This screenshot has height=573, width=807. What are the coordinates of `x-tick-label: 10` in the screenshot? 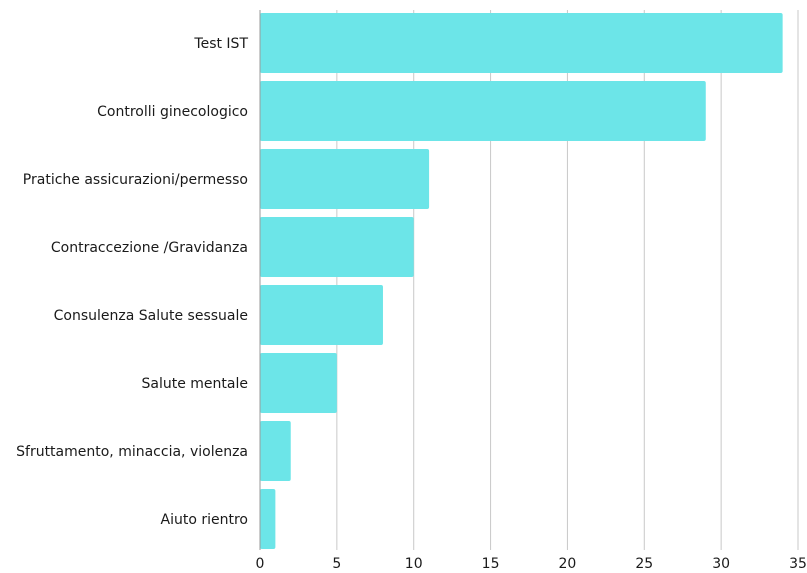 It's located at (414, 564).